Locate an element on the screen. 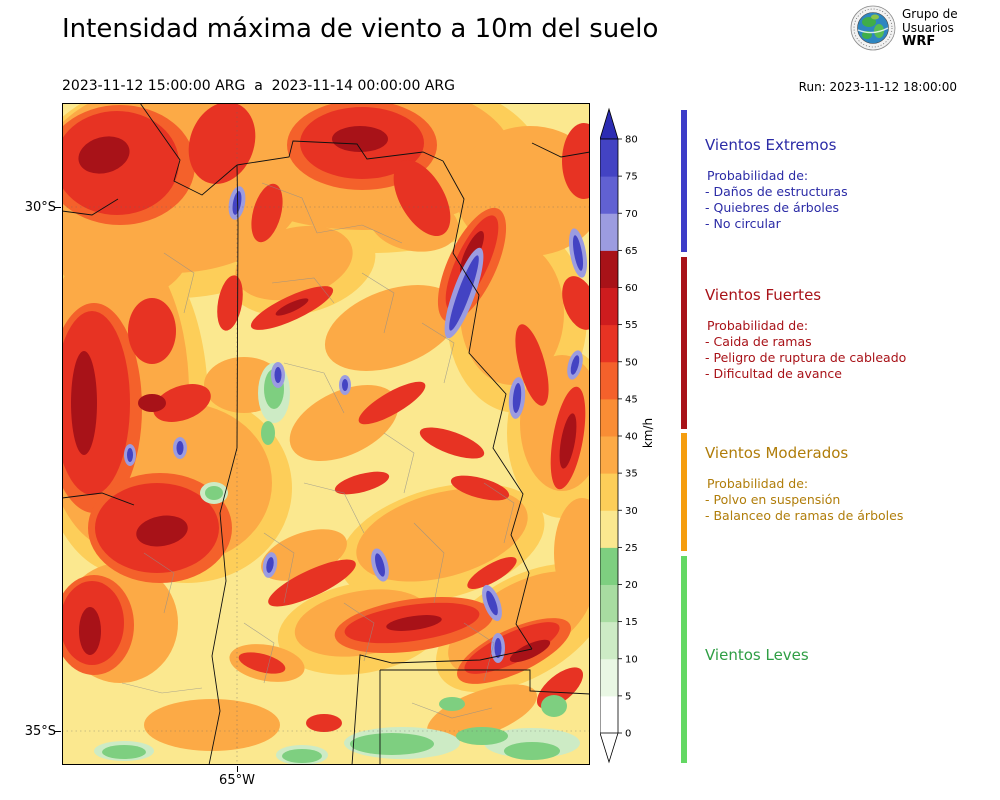 The height and width of the screenshot is (800, 1000). svg-text: 5 is located at coordinates (628, 696).